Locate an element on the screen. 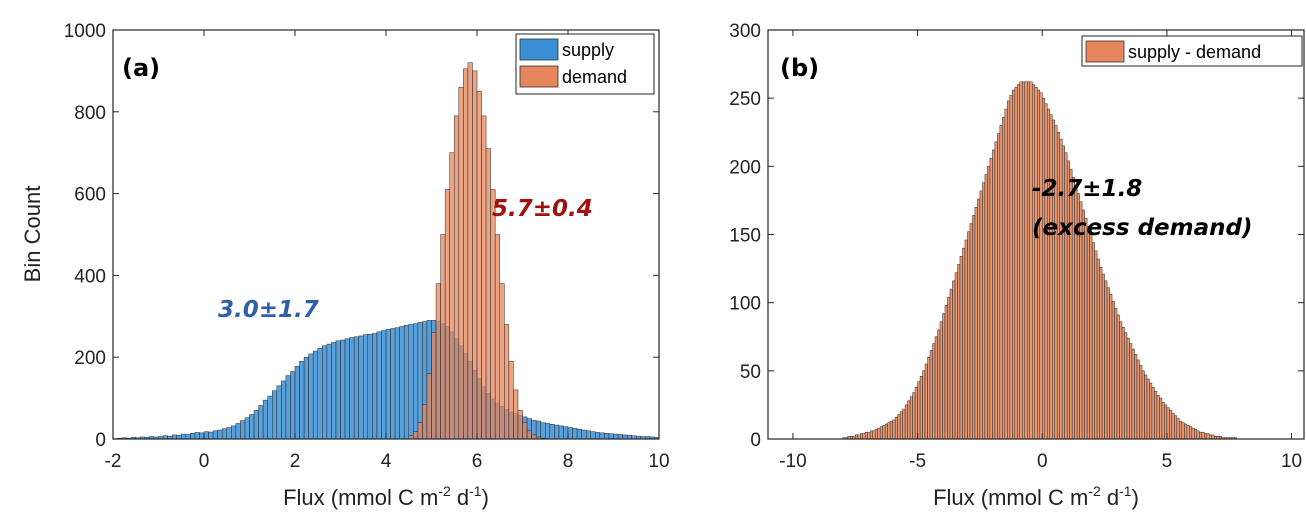  panel-a-xlabel: Flux (mmol C m-2 d-1) is located at coordinates (386, 496).